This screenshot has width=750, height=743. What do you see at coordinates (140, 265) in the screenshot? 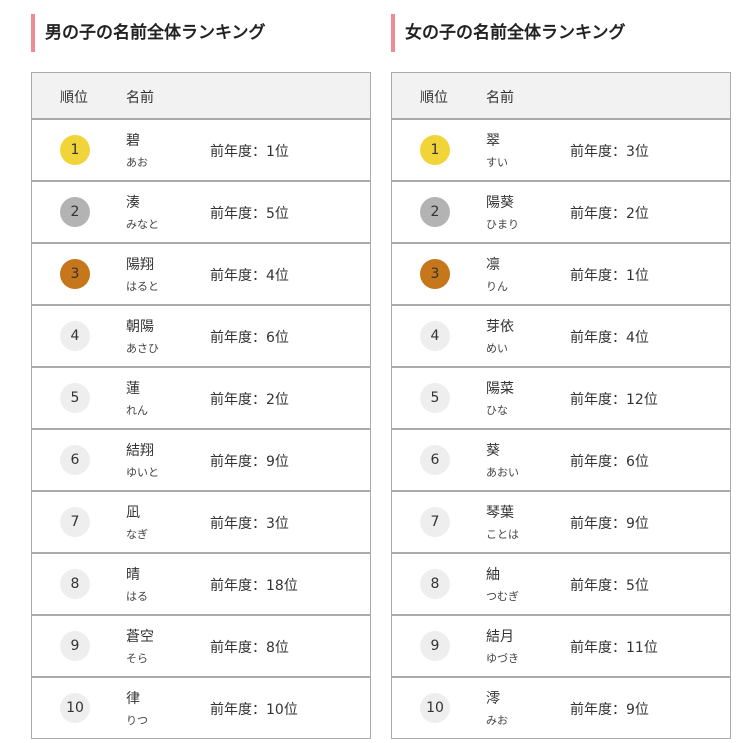
I see `name-kanji: 陽翔` at bounding box center [140, 265].